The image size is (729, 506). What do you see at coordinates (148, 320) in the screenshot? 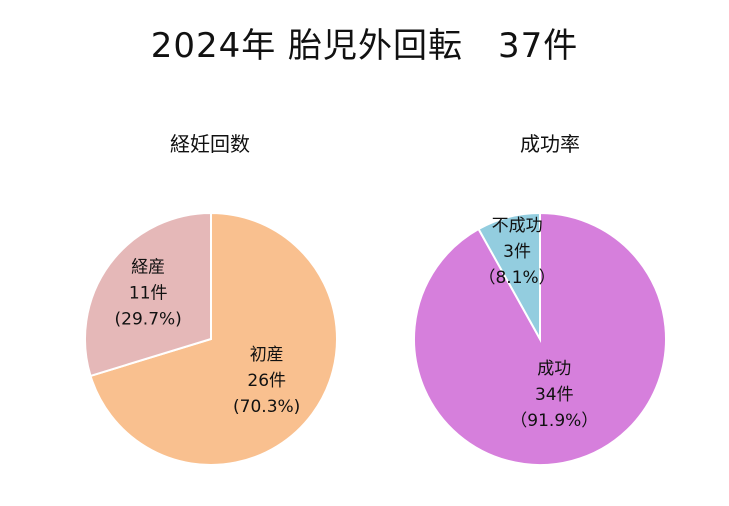
I see `slice-label-percent: (29.7%)` at bounding box center [148, 320].